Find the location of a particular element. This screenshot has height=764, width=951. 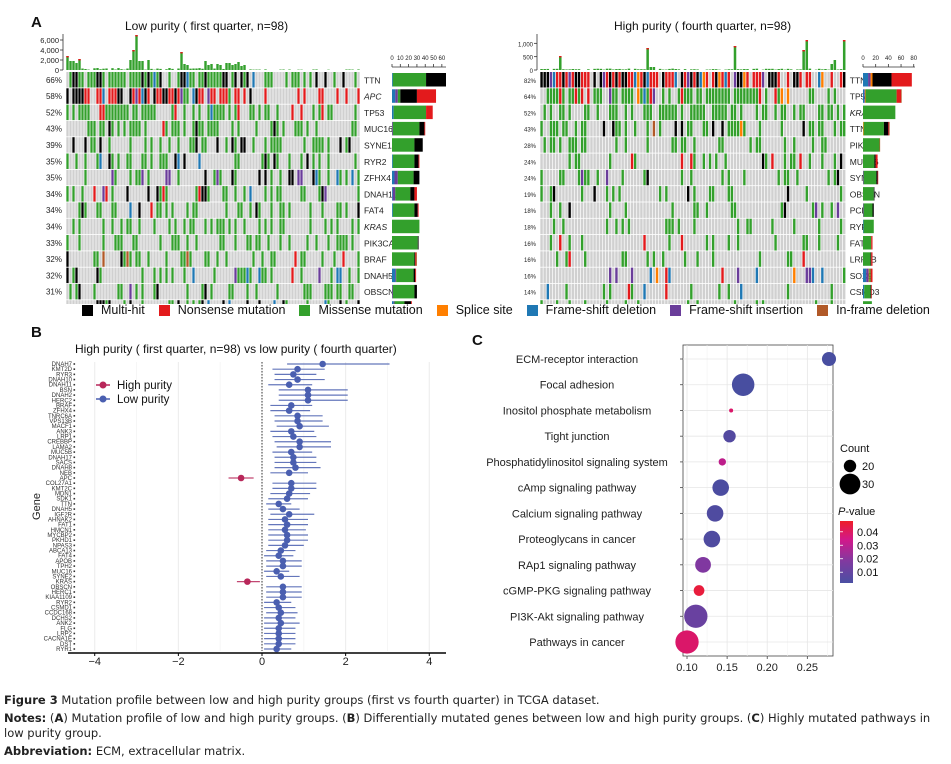

gene-tick-label: KIAA1109 is located at coordinates (58, 598).